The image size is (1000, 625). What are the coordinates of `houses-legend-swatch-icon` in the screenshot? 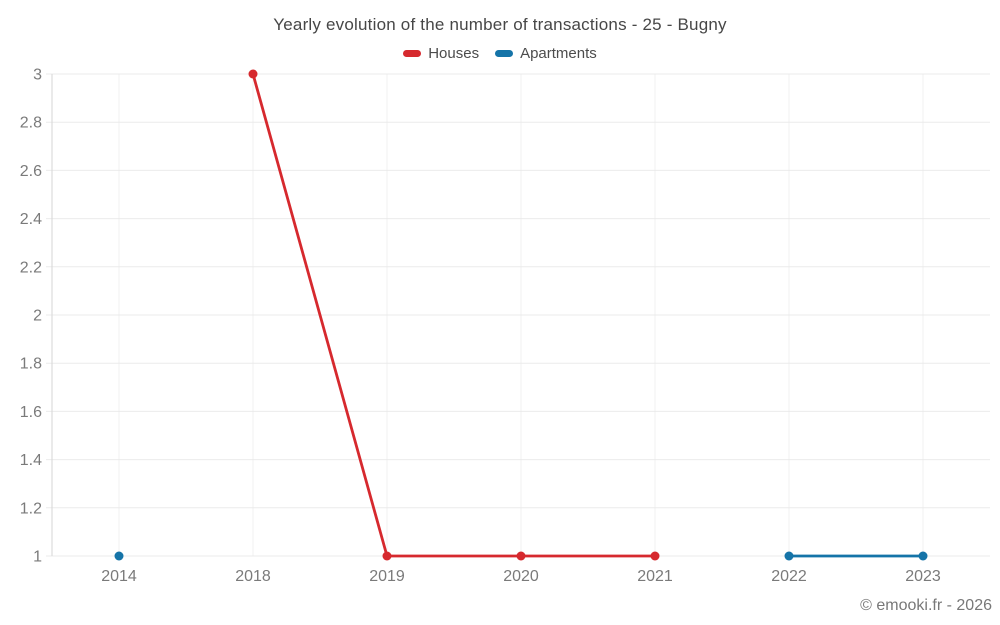 It's located at (412, 53).